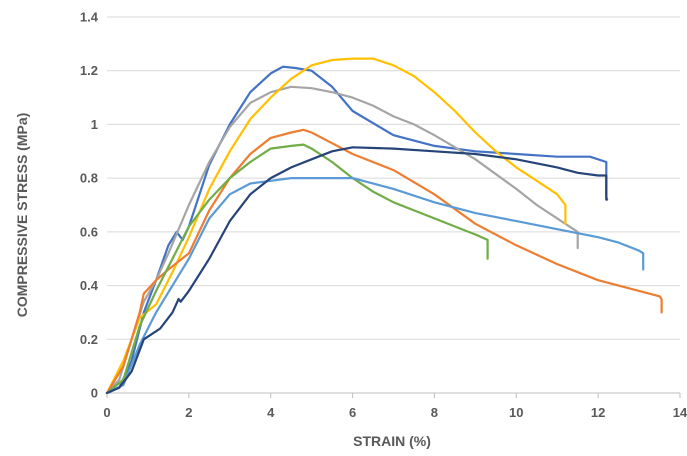 This screenshot has height=456, width=687. What do you see at coordinates (352, 412) in the screenshot?
I see `x-tick-label: 6` at bounding box center [352, 412].